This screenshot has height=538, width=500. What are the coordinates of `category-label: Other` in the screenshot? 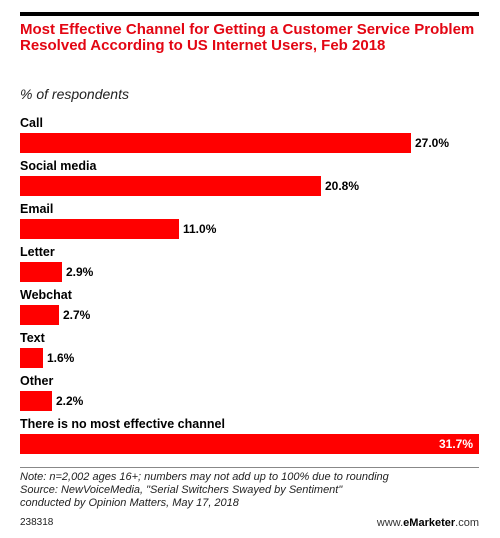 It's located at (36, 381).